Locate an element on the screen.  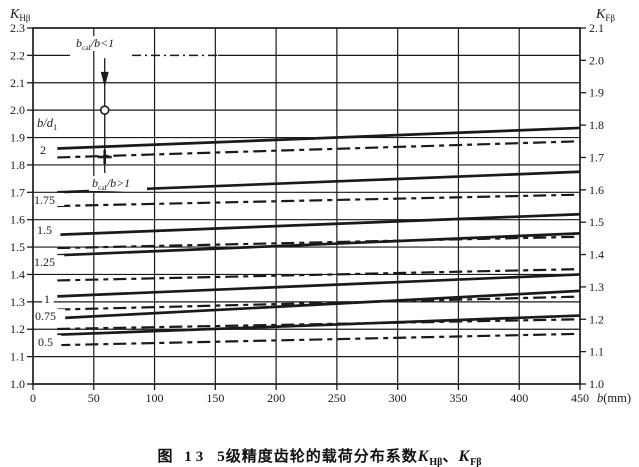
svg-text: 300 is located at coordinates (398, 398).